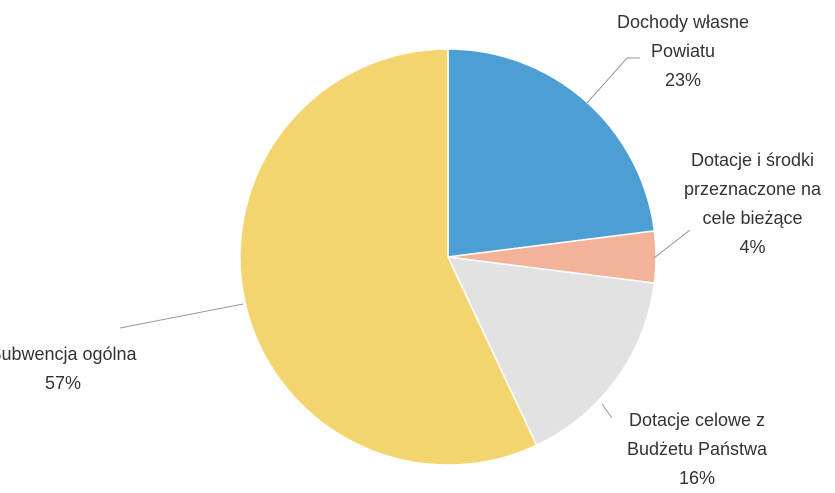 The image size is (835, 493). What do you see at coordinates (63, 383) in the screenshot?
I see `value-label: 57%` at bounding box center [63, 383].